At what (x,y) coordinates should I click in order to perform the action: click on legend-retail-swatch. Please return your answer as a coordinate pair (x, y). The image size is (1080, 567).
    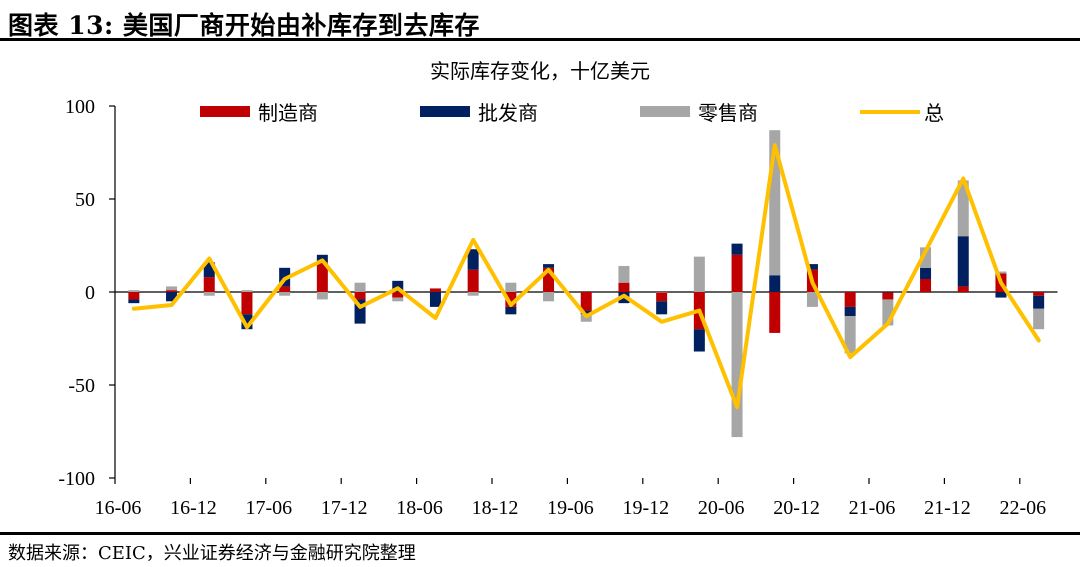
    Looking at the image, I should click on (665, 111).